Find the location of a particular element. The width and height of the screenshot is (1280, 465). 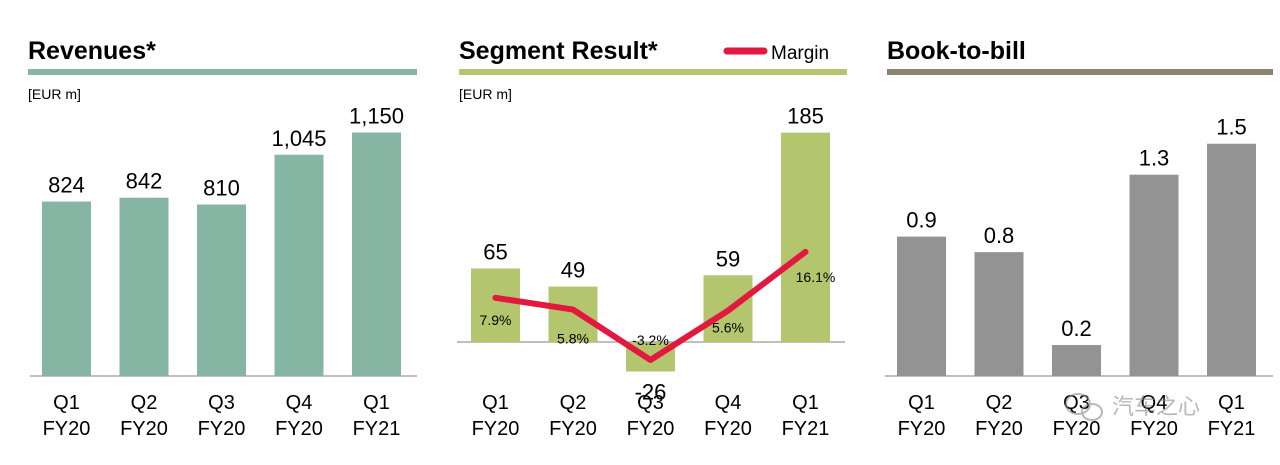

btb-tick-label-line1: Q2 is located at coordinates (999, 403).